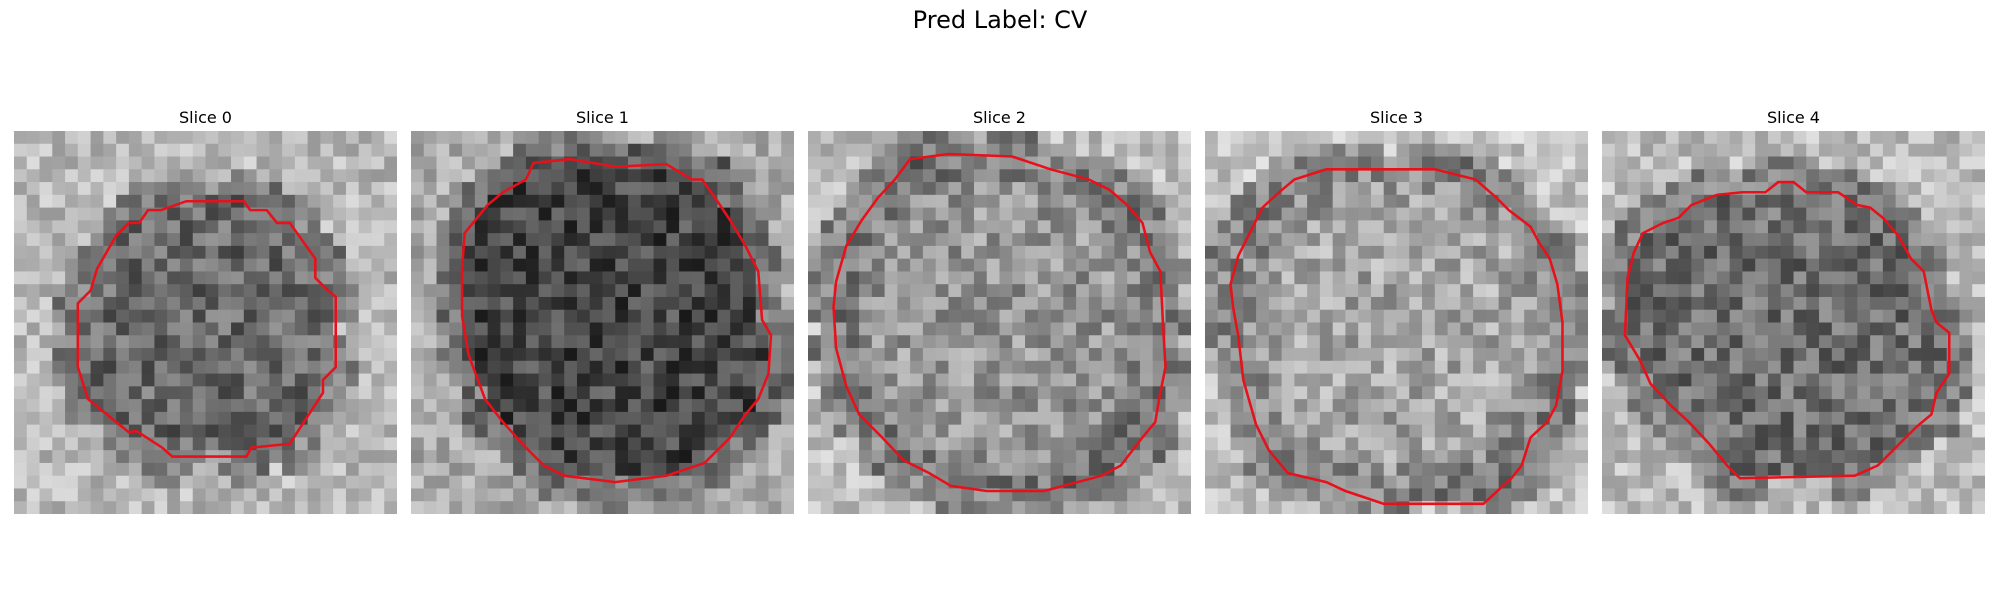 This screenshot has height=600, width=2000. What do you see at coordinates (205, 117) in the screenshot?
I see `slice-title: Slice 0` at bounding box center [205, 117].